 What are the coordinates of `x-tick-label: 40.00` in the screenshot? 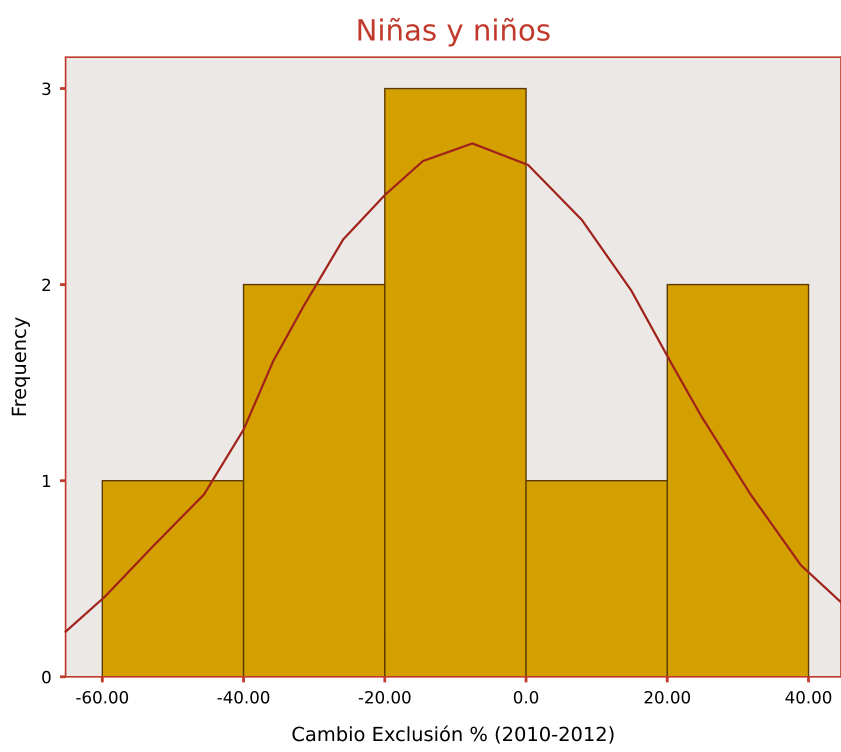 It's located at (808, 697).